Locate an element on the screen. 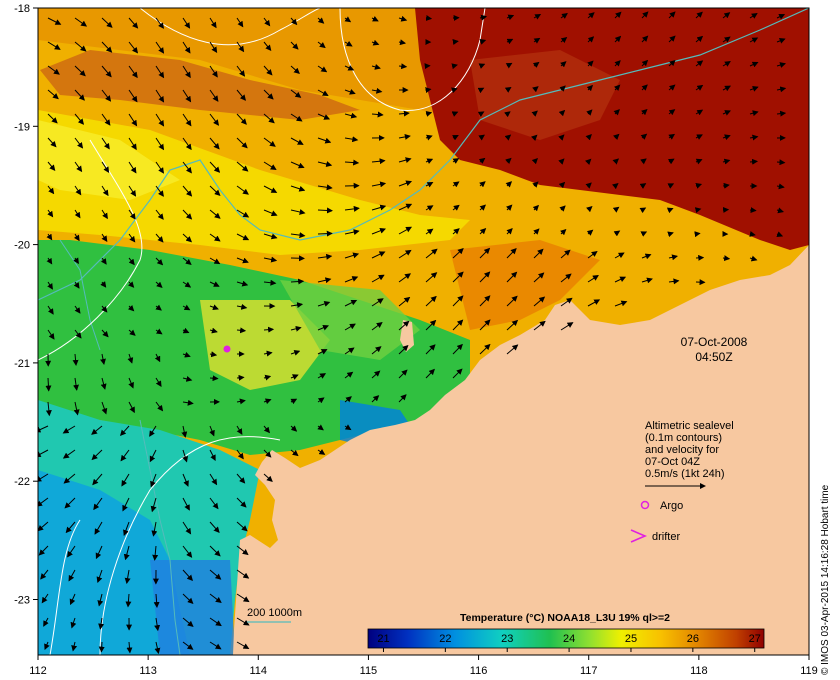  y-tick-label: -18 is located at coordinates (22, 9).